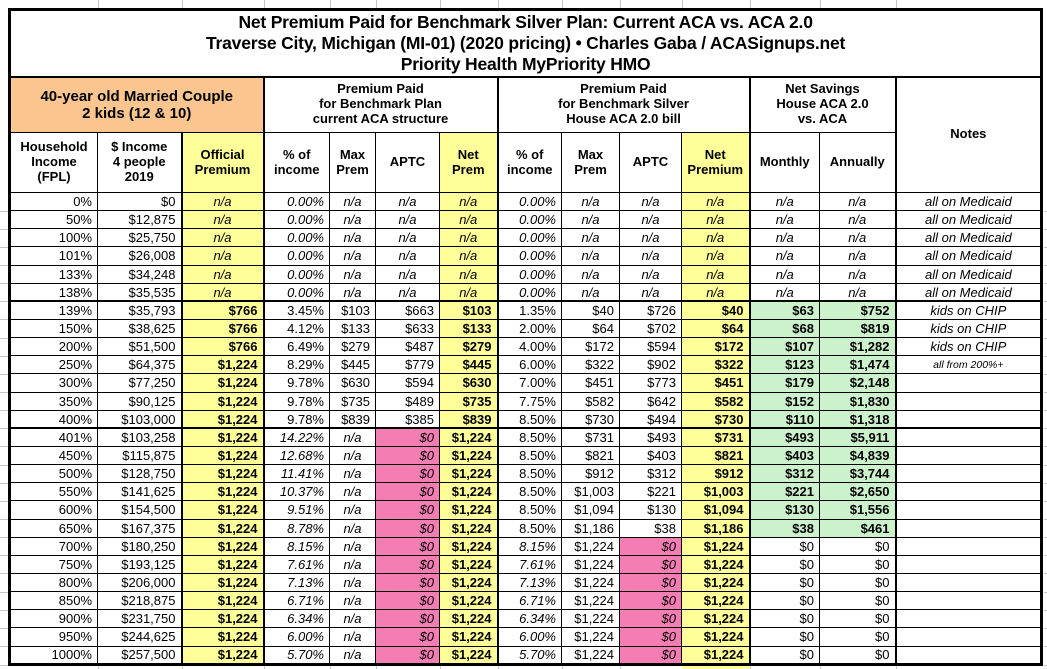 The width and height of the screenshot is (1047, 669). What do you see at coordinates (407, 310) in the screenshot?
I see `cell-aptc1: $663` at bounding box center [407, 310].